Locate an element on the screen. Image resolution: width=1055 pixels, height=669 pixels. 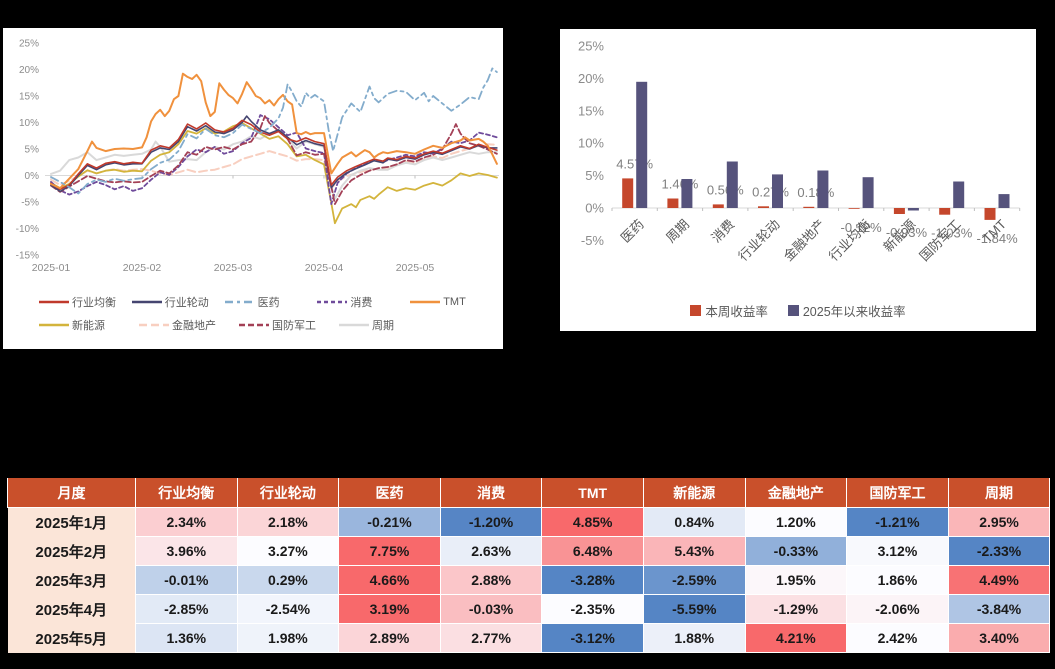
bar-value-label: -0.93% is located at coordinates (907, 232).